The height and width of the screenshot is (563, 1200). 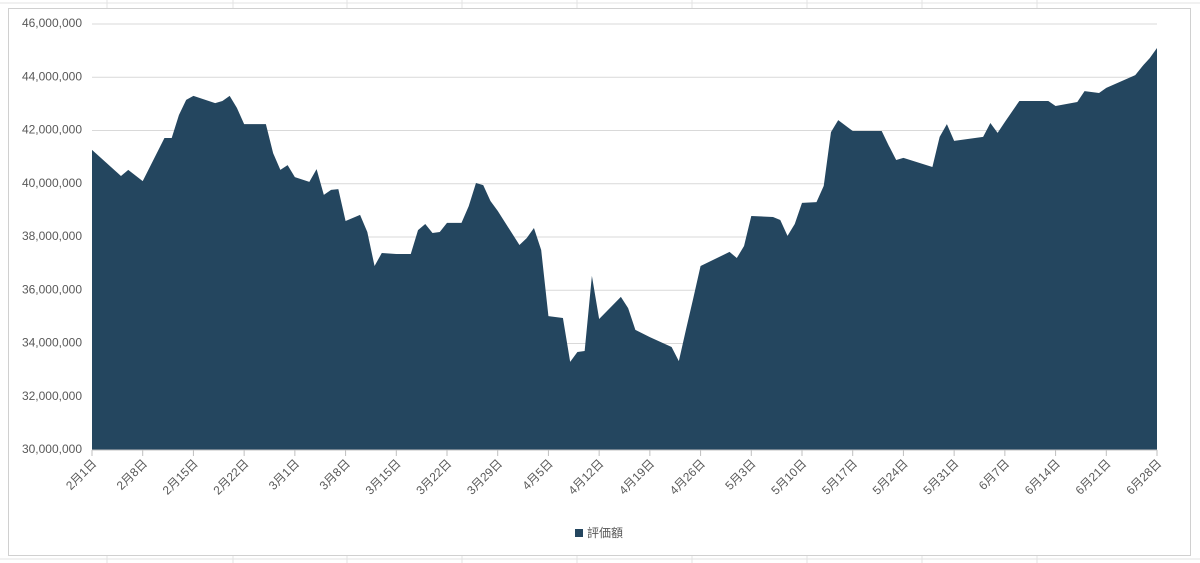 What do you see at coordinates (52, 183) in the screenshot?
I see `y-tick-label: 40,000,000` at bounding box center [52, 183].